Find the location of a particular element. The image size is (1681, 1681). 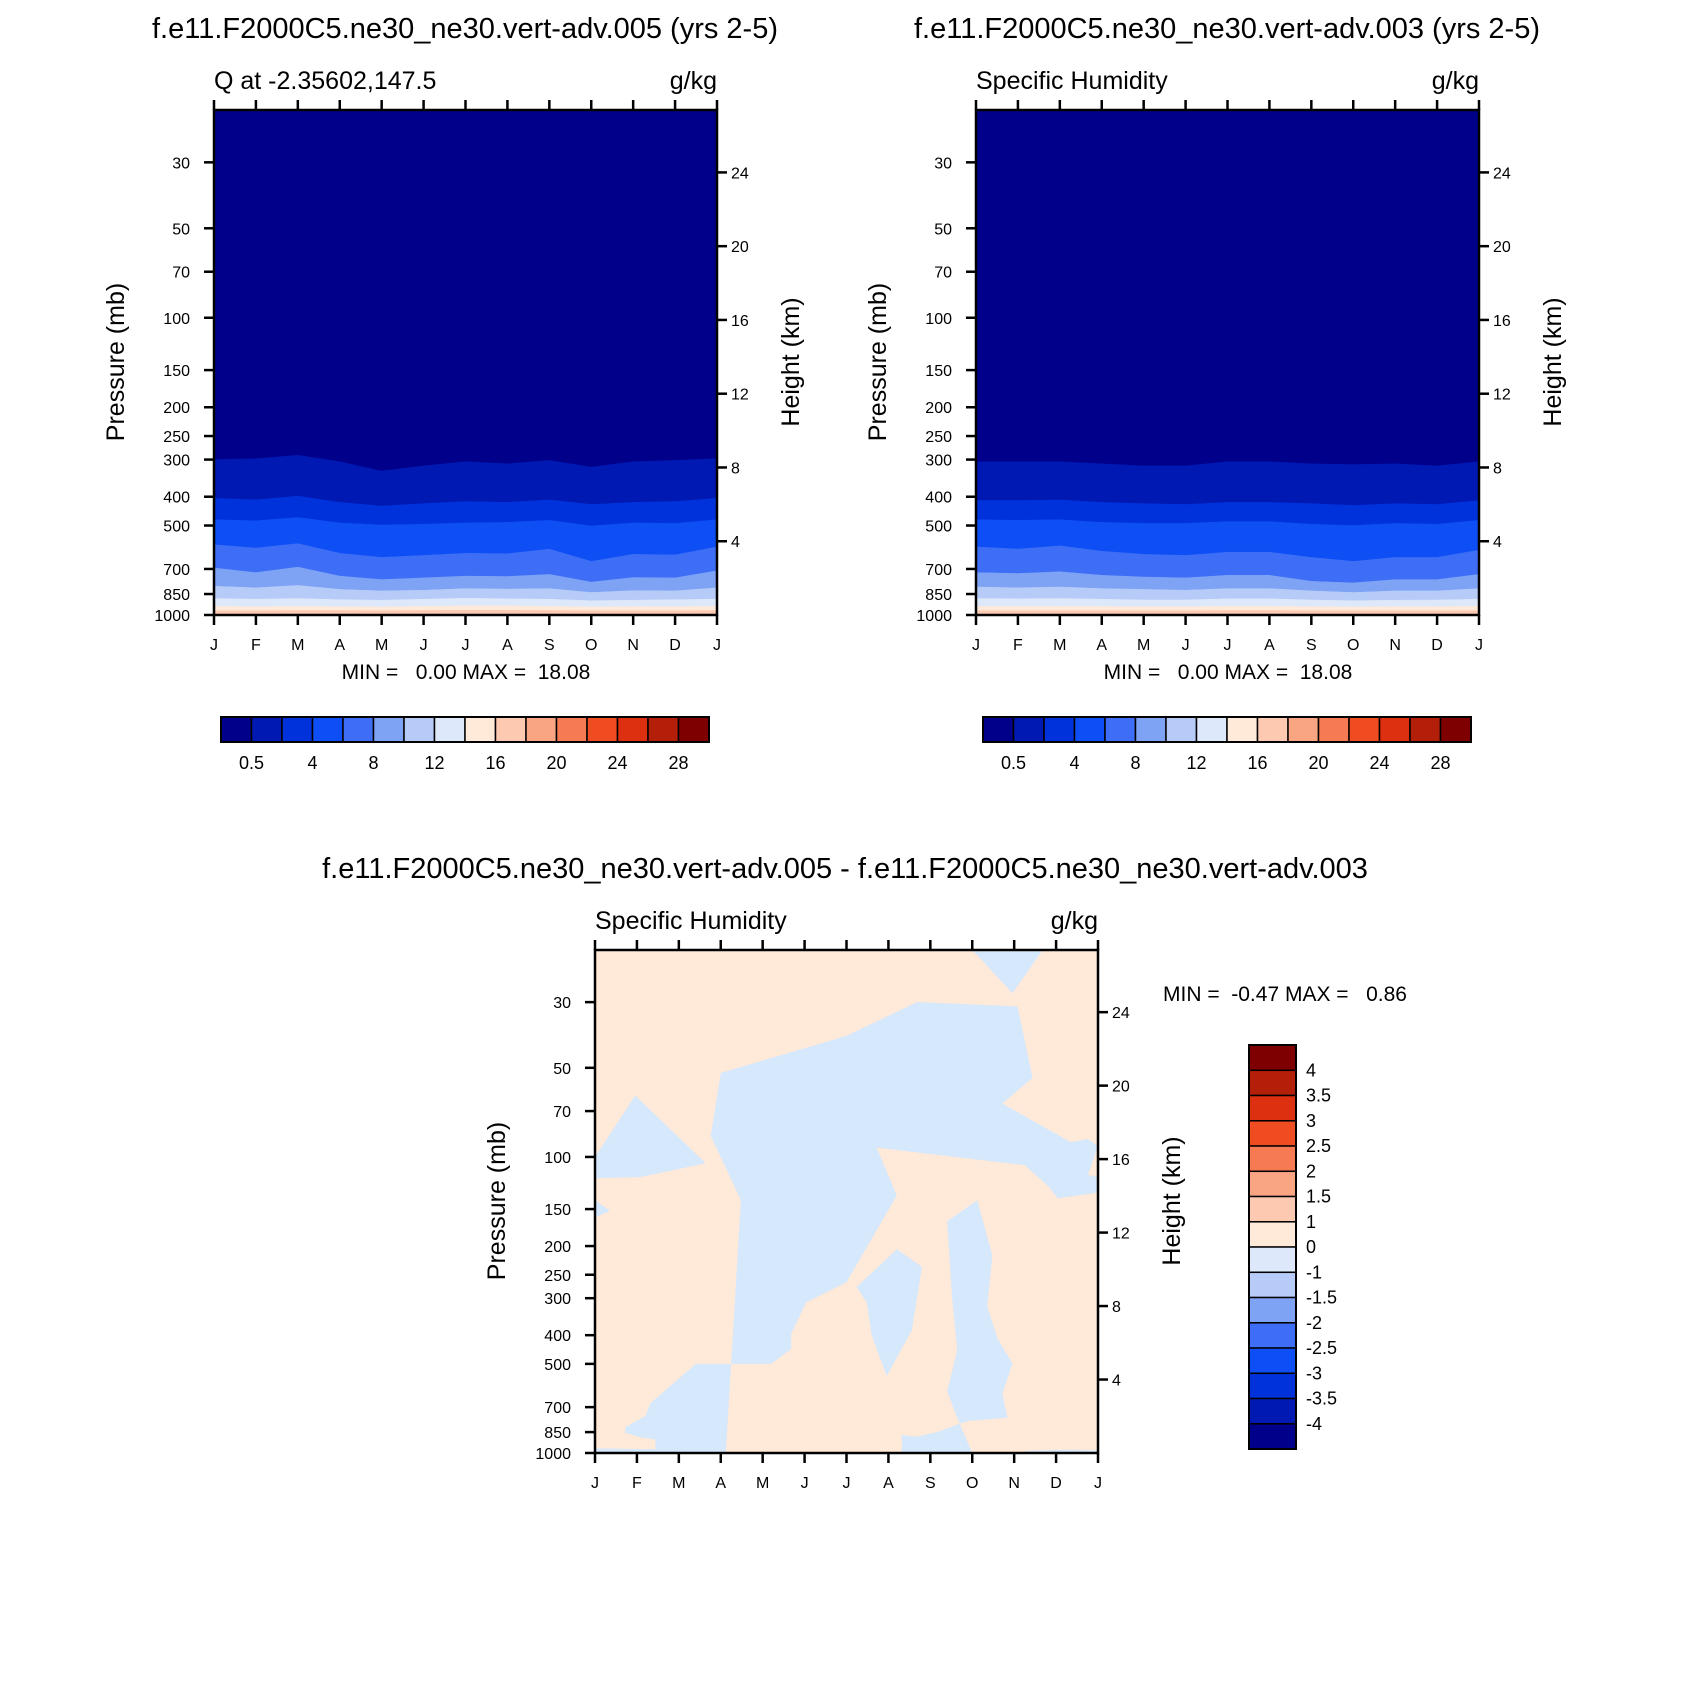

colorbar-label: -4 is located at coordinates (1314, 1424).